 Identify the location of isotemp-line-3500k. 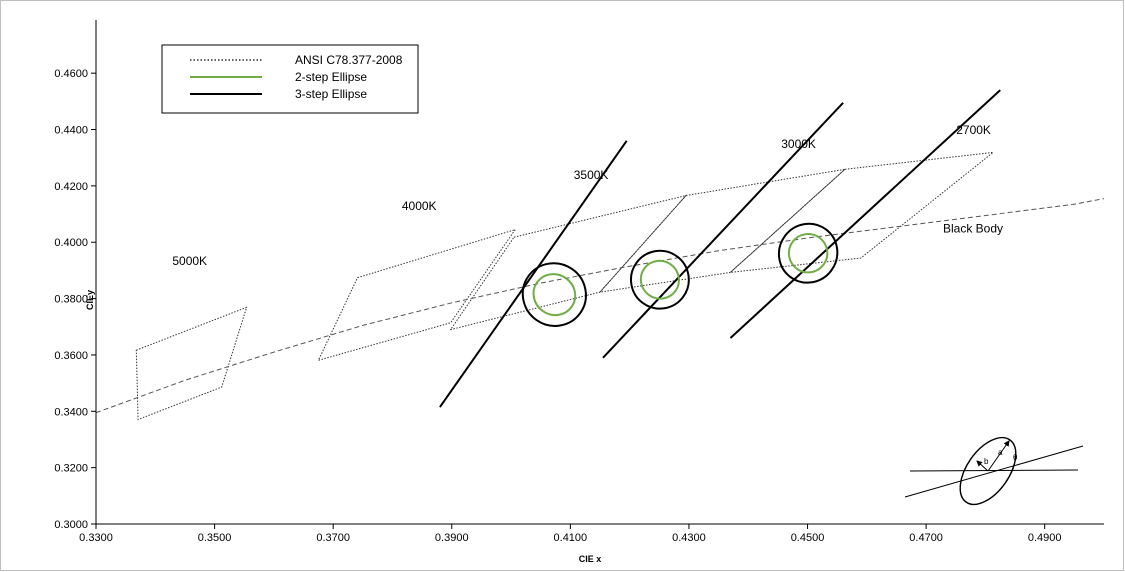
(533, 274).